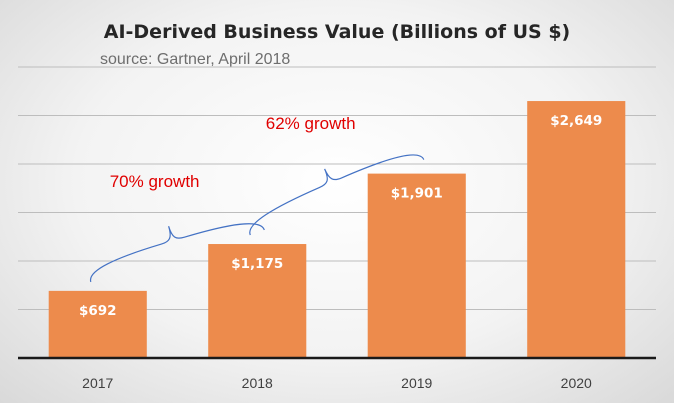 Image resolution: width=674 pixels, height=403 pixels. What do you see at coordinates (576, 229) in the screenshot?
I see `bar-2020` at bounding box center [576, 229].